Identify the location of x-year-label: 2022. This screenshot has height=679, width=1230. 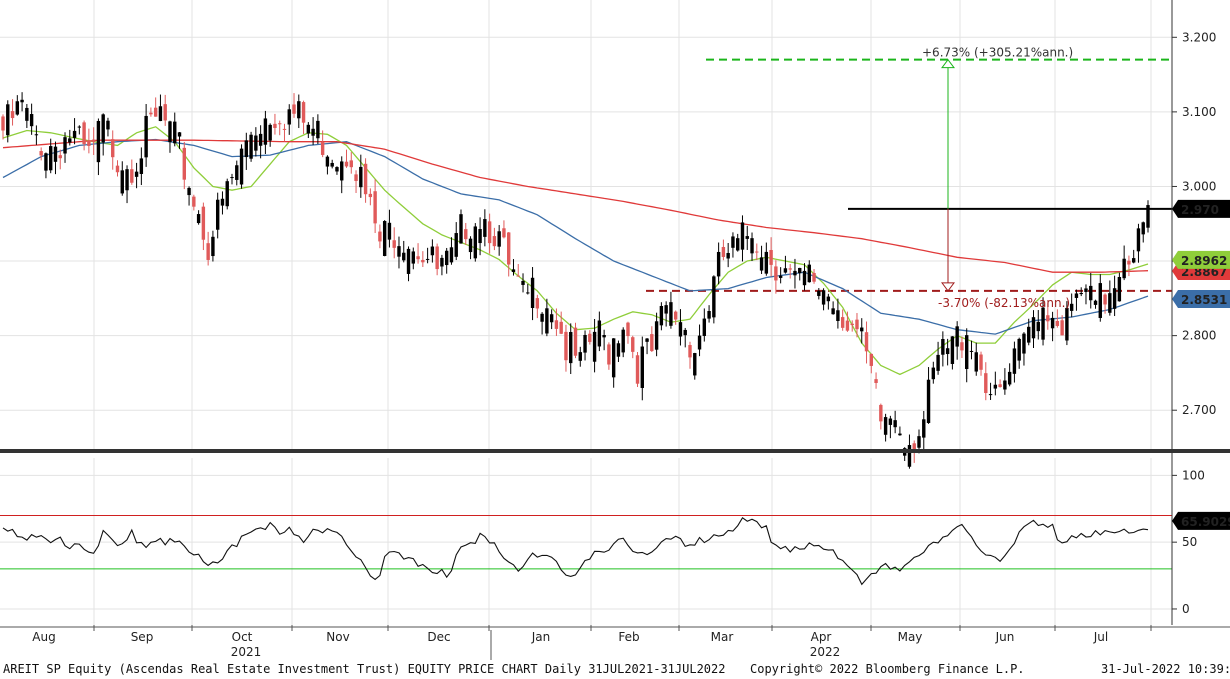
(825, 652).